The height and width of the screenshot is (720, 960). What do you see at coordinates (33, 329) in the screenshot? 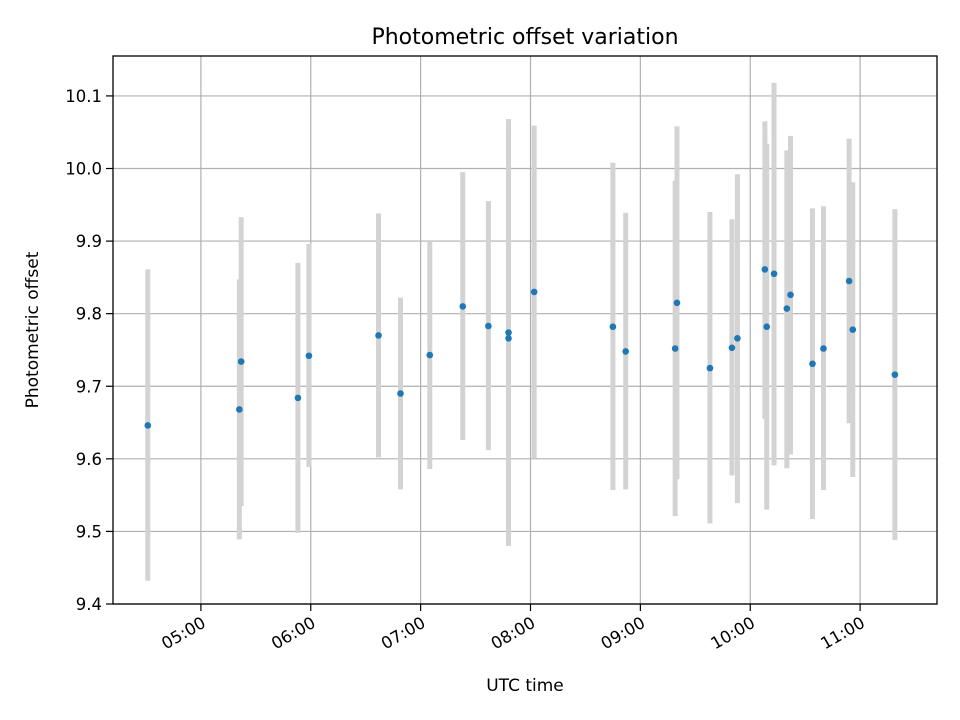
I see `y-axis-label: Photometric offset` at bounding box center [33, 329].